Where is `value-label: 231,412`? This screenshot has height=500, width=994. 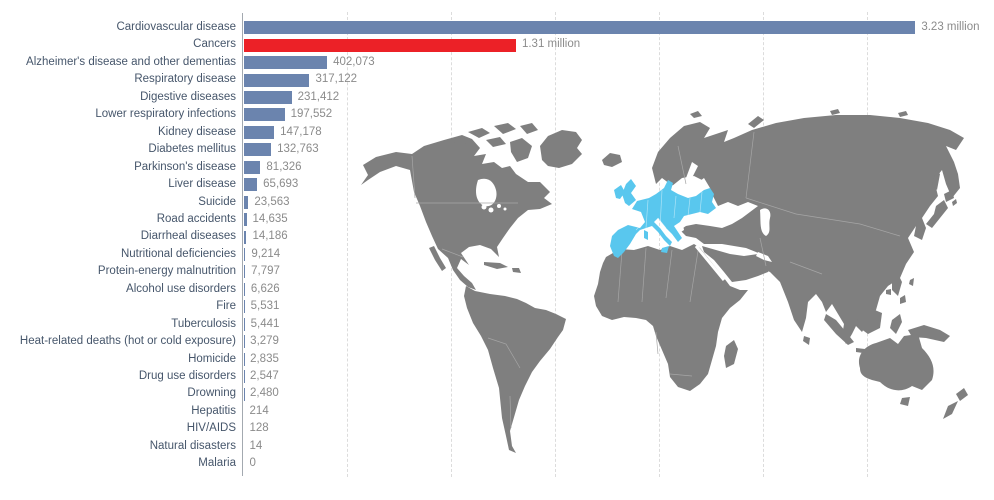
value-label: 231,412 is located at coordinates (318, 96).